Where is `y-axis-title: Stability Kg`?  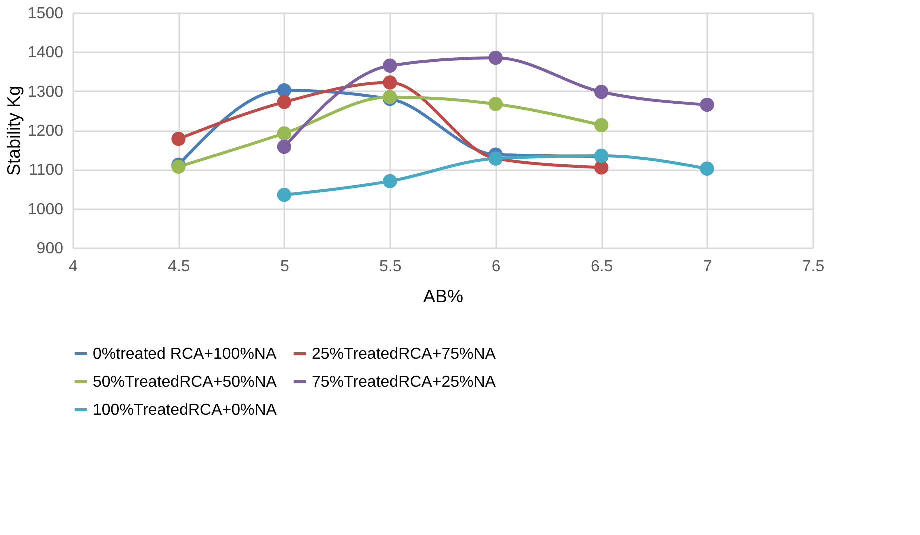
y-axis-title: Stability Kg is located at coordinates (14, 131).